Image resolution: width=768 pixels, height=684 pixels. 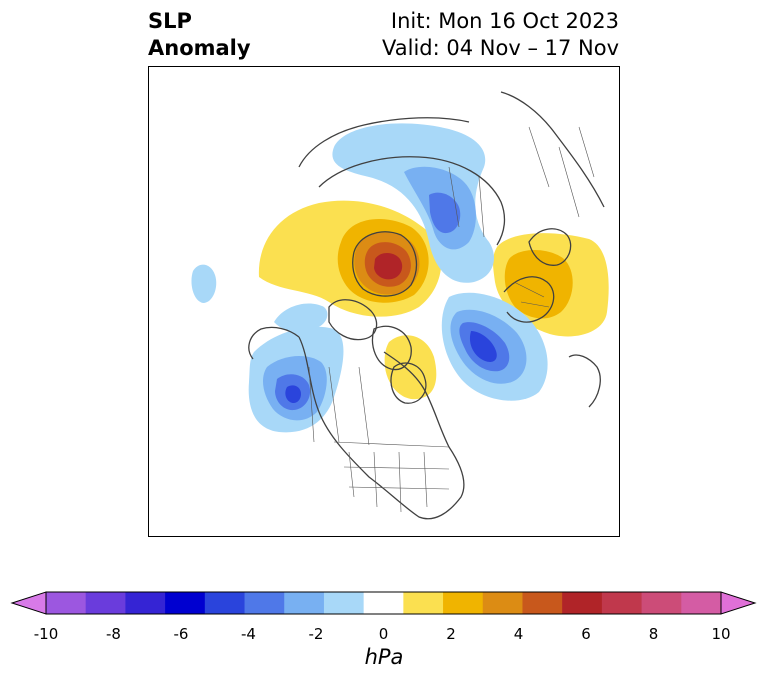 I want to click on colorbar-tick-label: -6, so click(x=181, y=634).